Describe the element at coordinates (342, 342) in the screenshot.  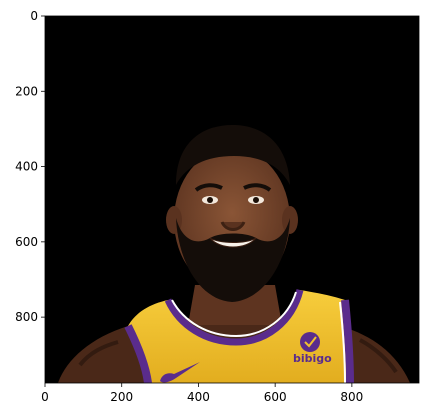
I see `jersey-armhole-right-white` at that location.